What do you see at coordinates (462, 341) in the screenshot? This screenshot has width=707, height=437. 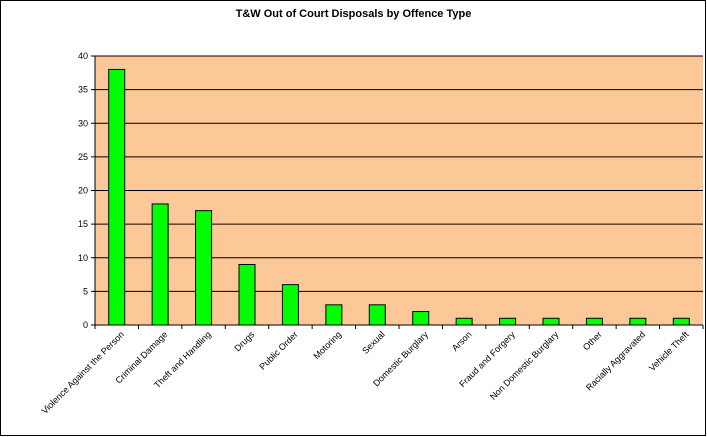 I see `x-tick-label: Arson` at bounding box center [462, 341].